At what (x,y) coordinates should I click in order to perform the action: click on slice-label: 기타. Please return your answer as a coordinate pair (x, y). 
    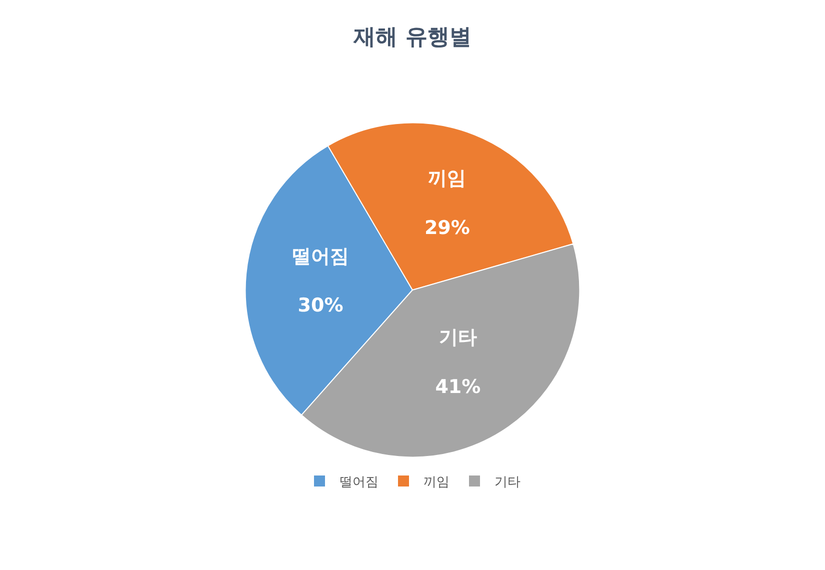
    Looking at the image, I should click on (457, 337).